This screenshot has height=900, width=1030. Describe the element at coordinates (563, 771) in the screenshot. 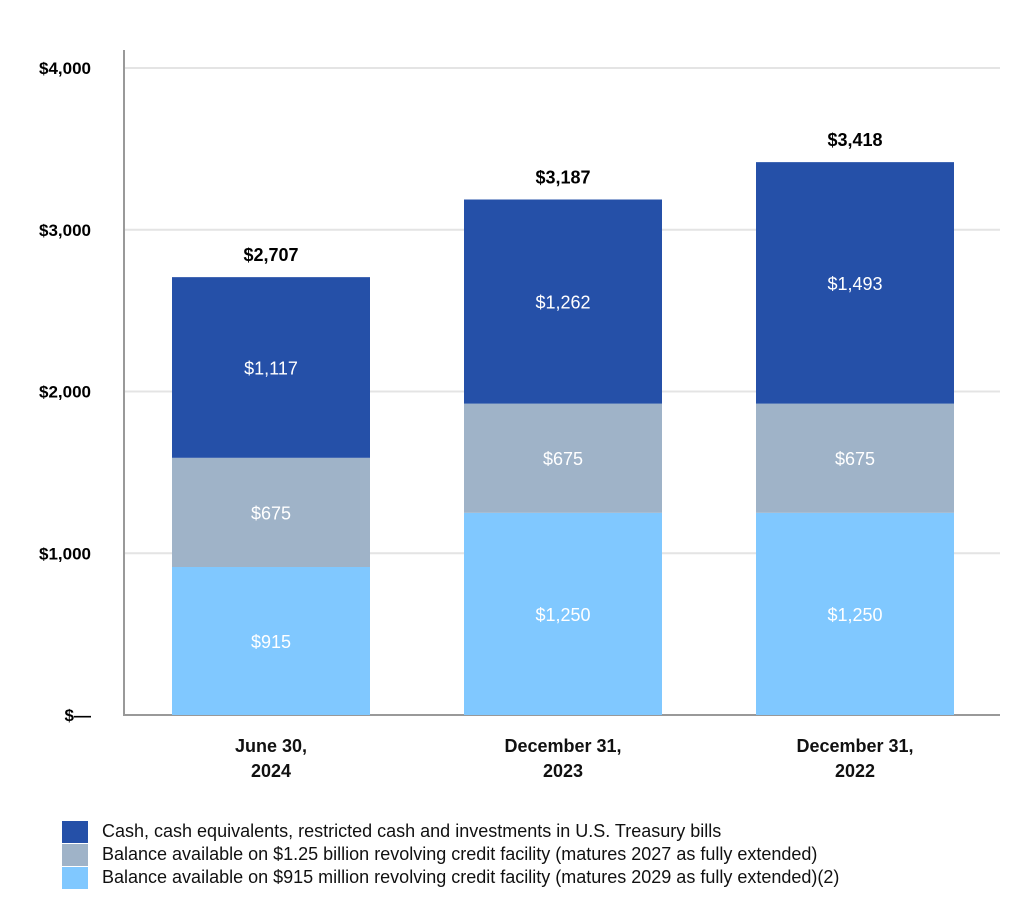

I see `x-tick-label: 2023` at that location.